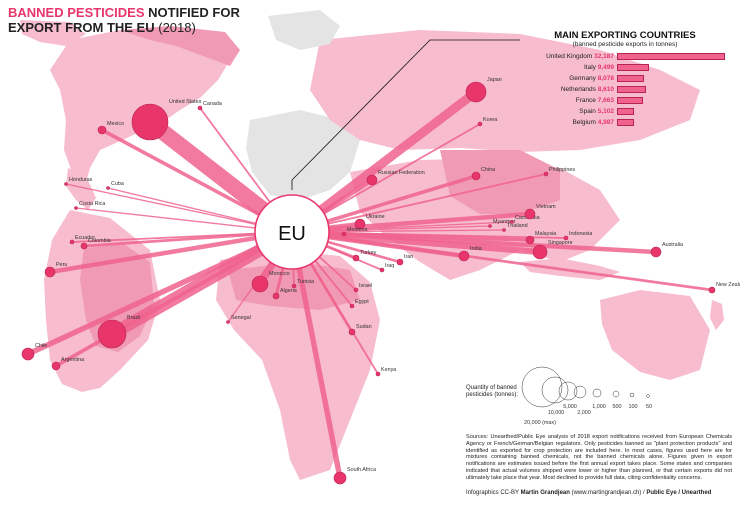 This screenshot has height=506, width=740. I want to click on greenland-land, so click(304, 30).